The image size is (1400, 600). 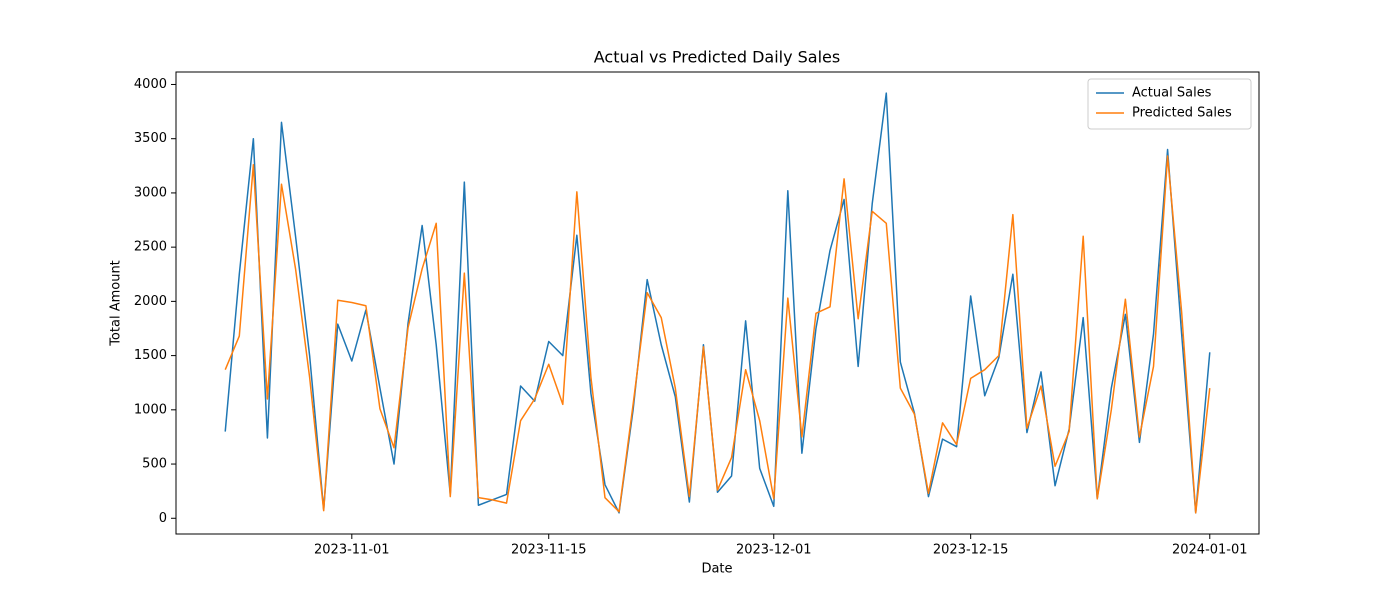 What do you see at coordinates (971, 550) in the screenshot?
I see `x-tick-label: 2023-12-15` at bounding box center [971, 550].